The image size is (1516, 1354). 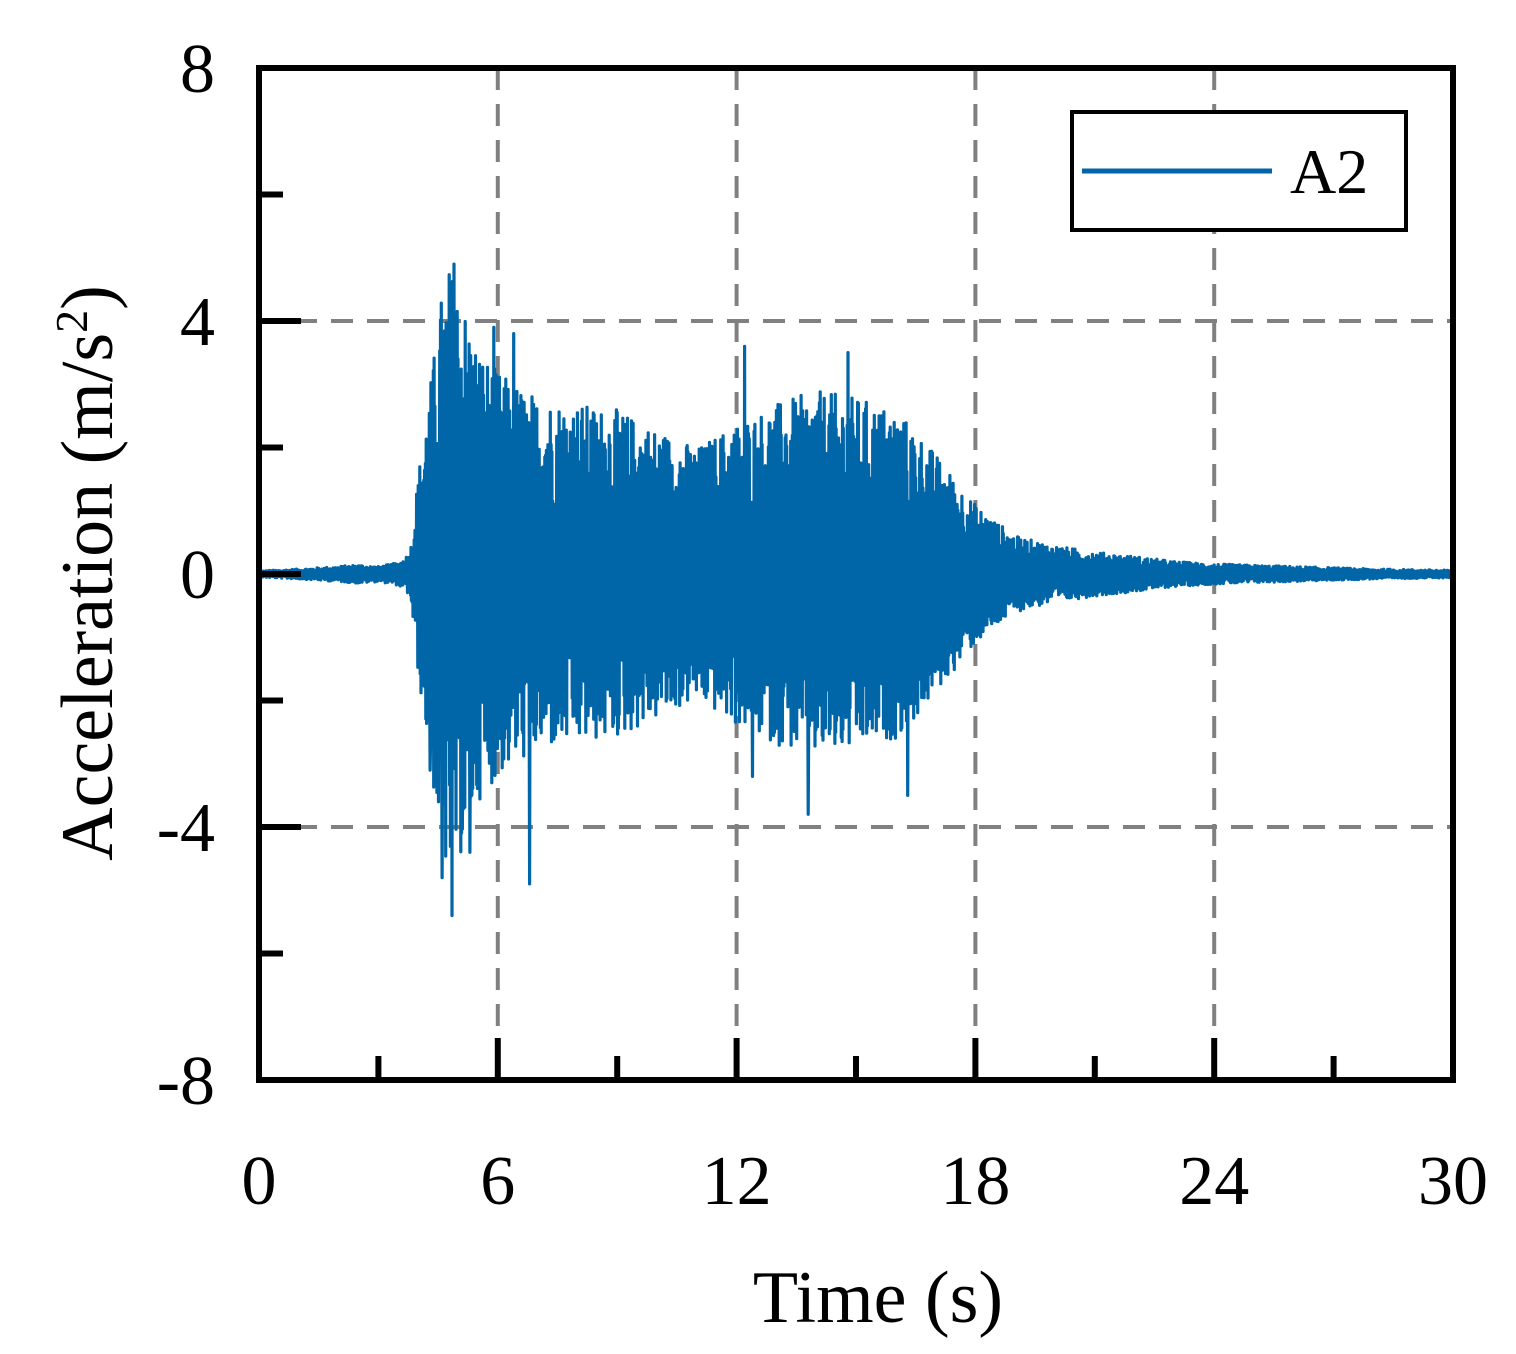 I want to click on y-axis-title-text: Acceleration (m/s, so click(x=88, y=597).